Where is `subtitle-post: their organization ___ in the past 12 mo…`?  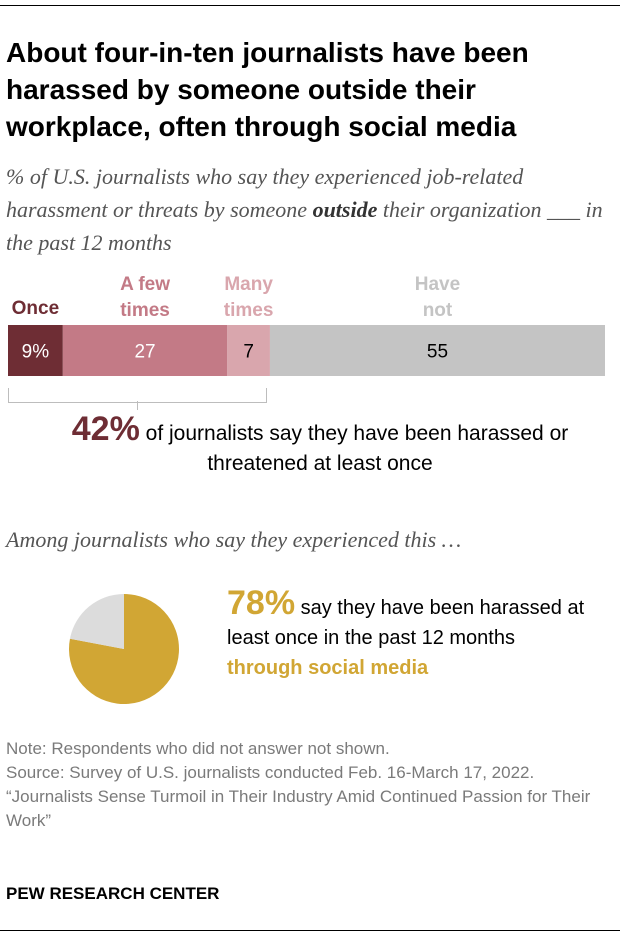
subtitle-post: their organization ___ in the past 12 mo… is located at coordinates (304, 226).